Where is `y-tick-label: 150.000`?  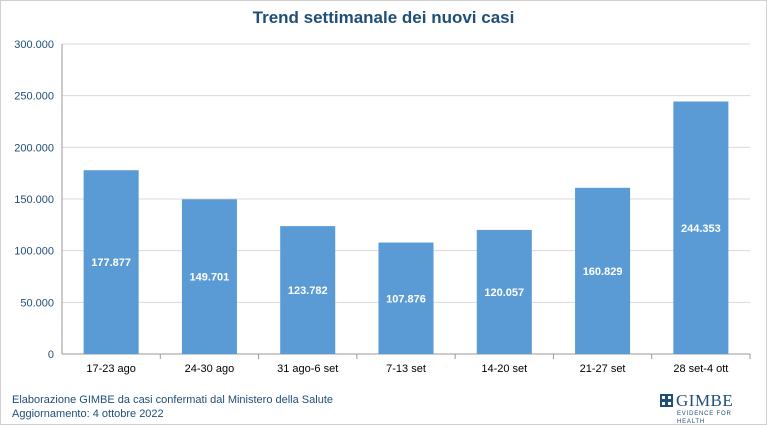
y-tick-label: 150.000 is located at coordinates (34, 200).